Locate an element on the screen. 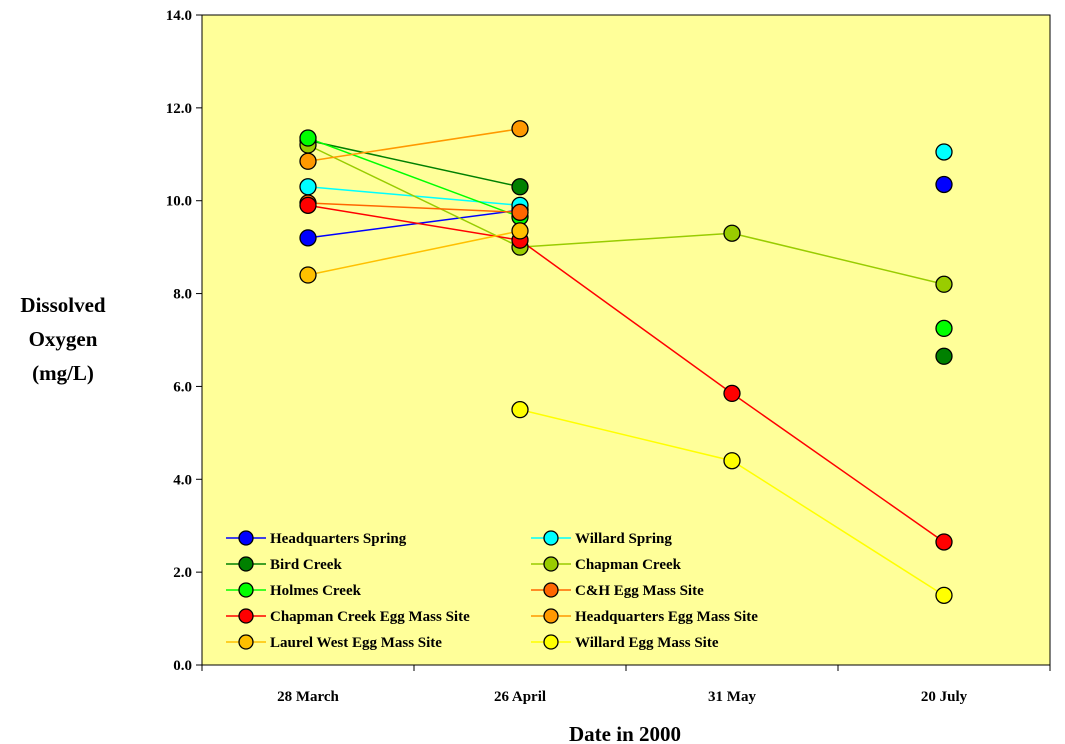 The height and width of the screenshot is (744, 1065). y-axis-title-line: Oxygen is located at coordinates (63, 339).